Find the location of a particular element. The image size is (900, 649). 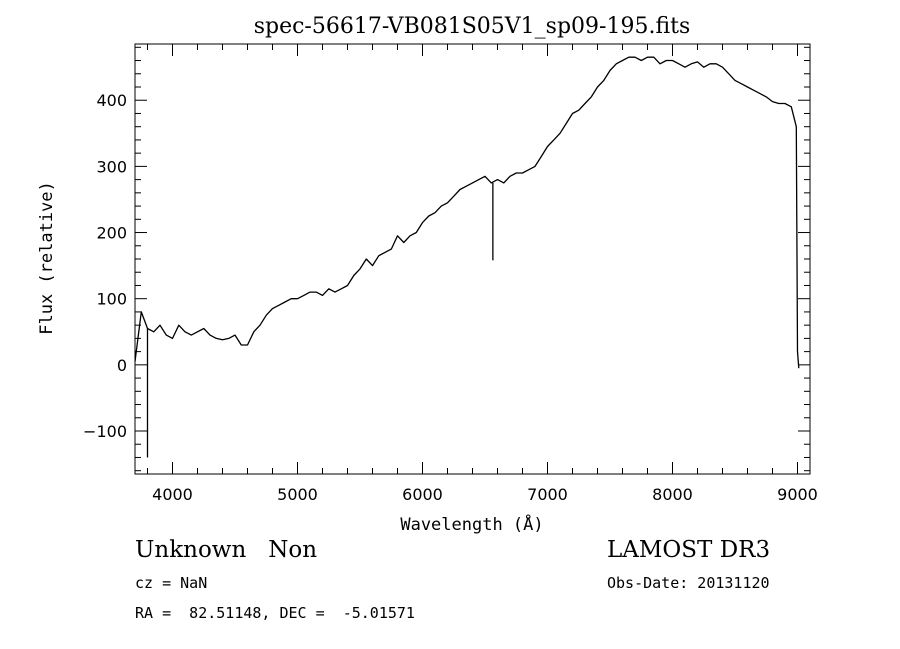

y-tick-label: −100 is located at coordinates (105, 431).